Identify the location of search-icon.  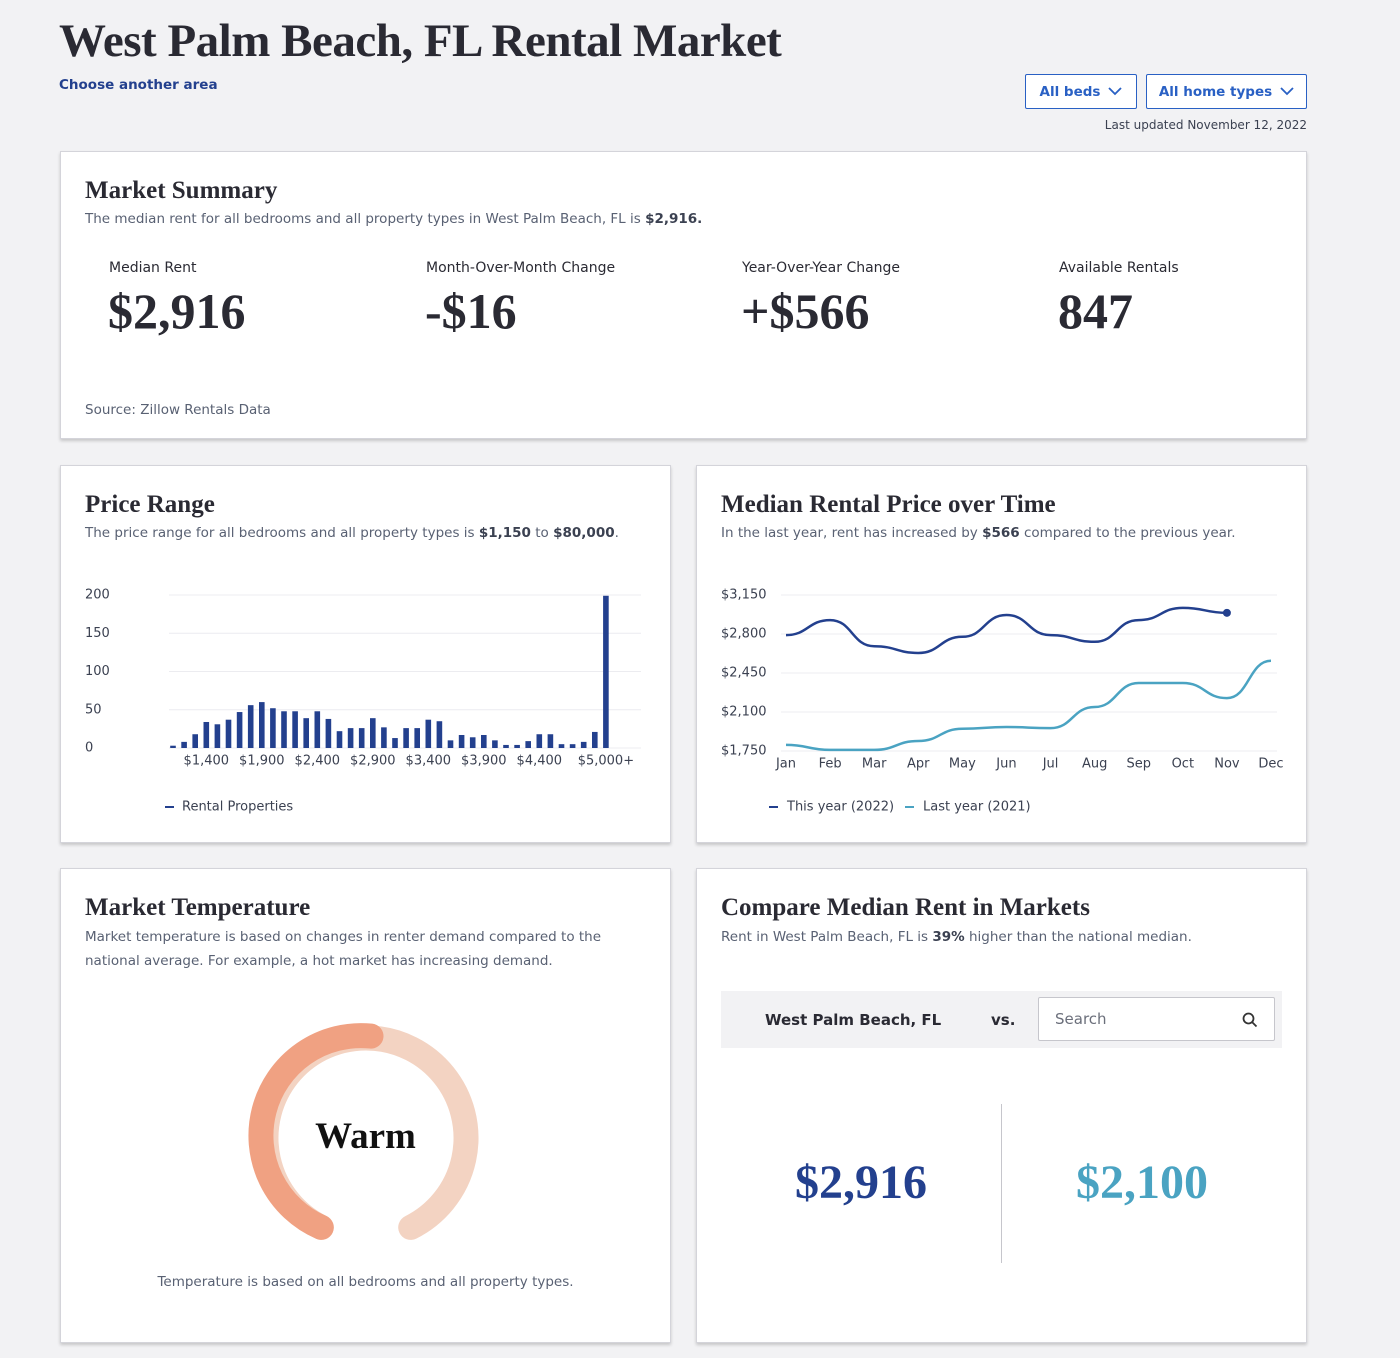
(1250, 1020).